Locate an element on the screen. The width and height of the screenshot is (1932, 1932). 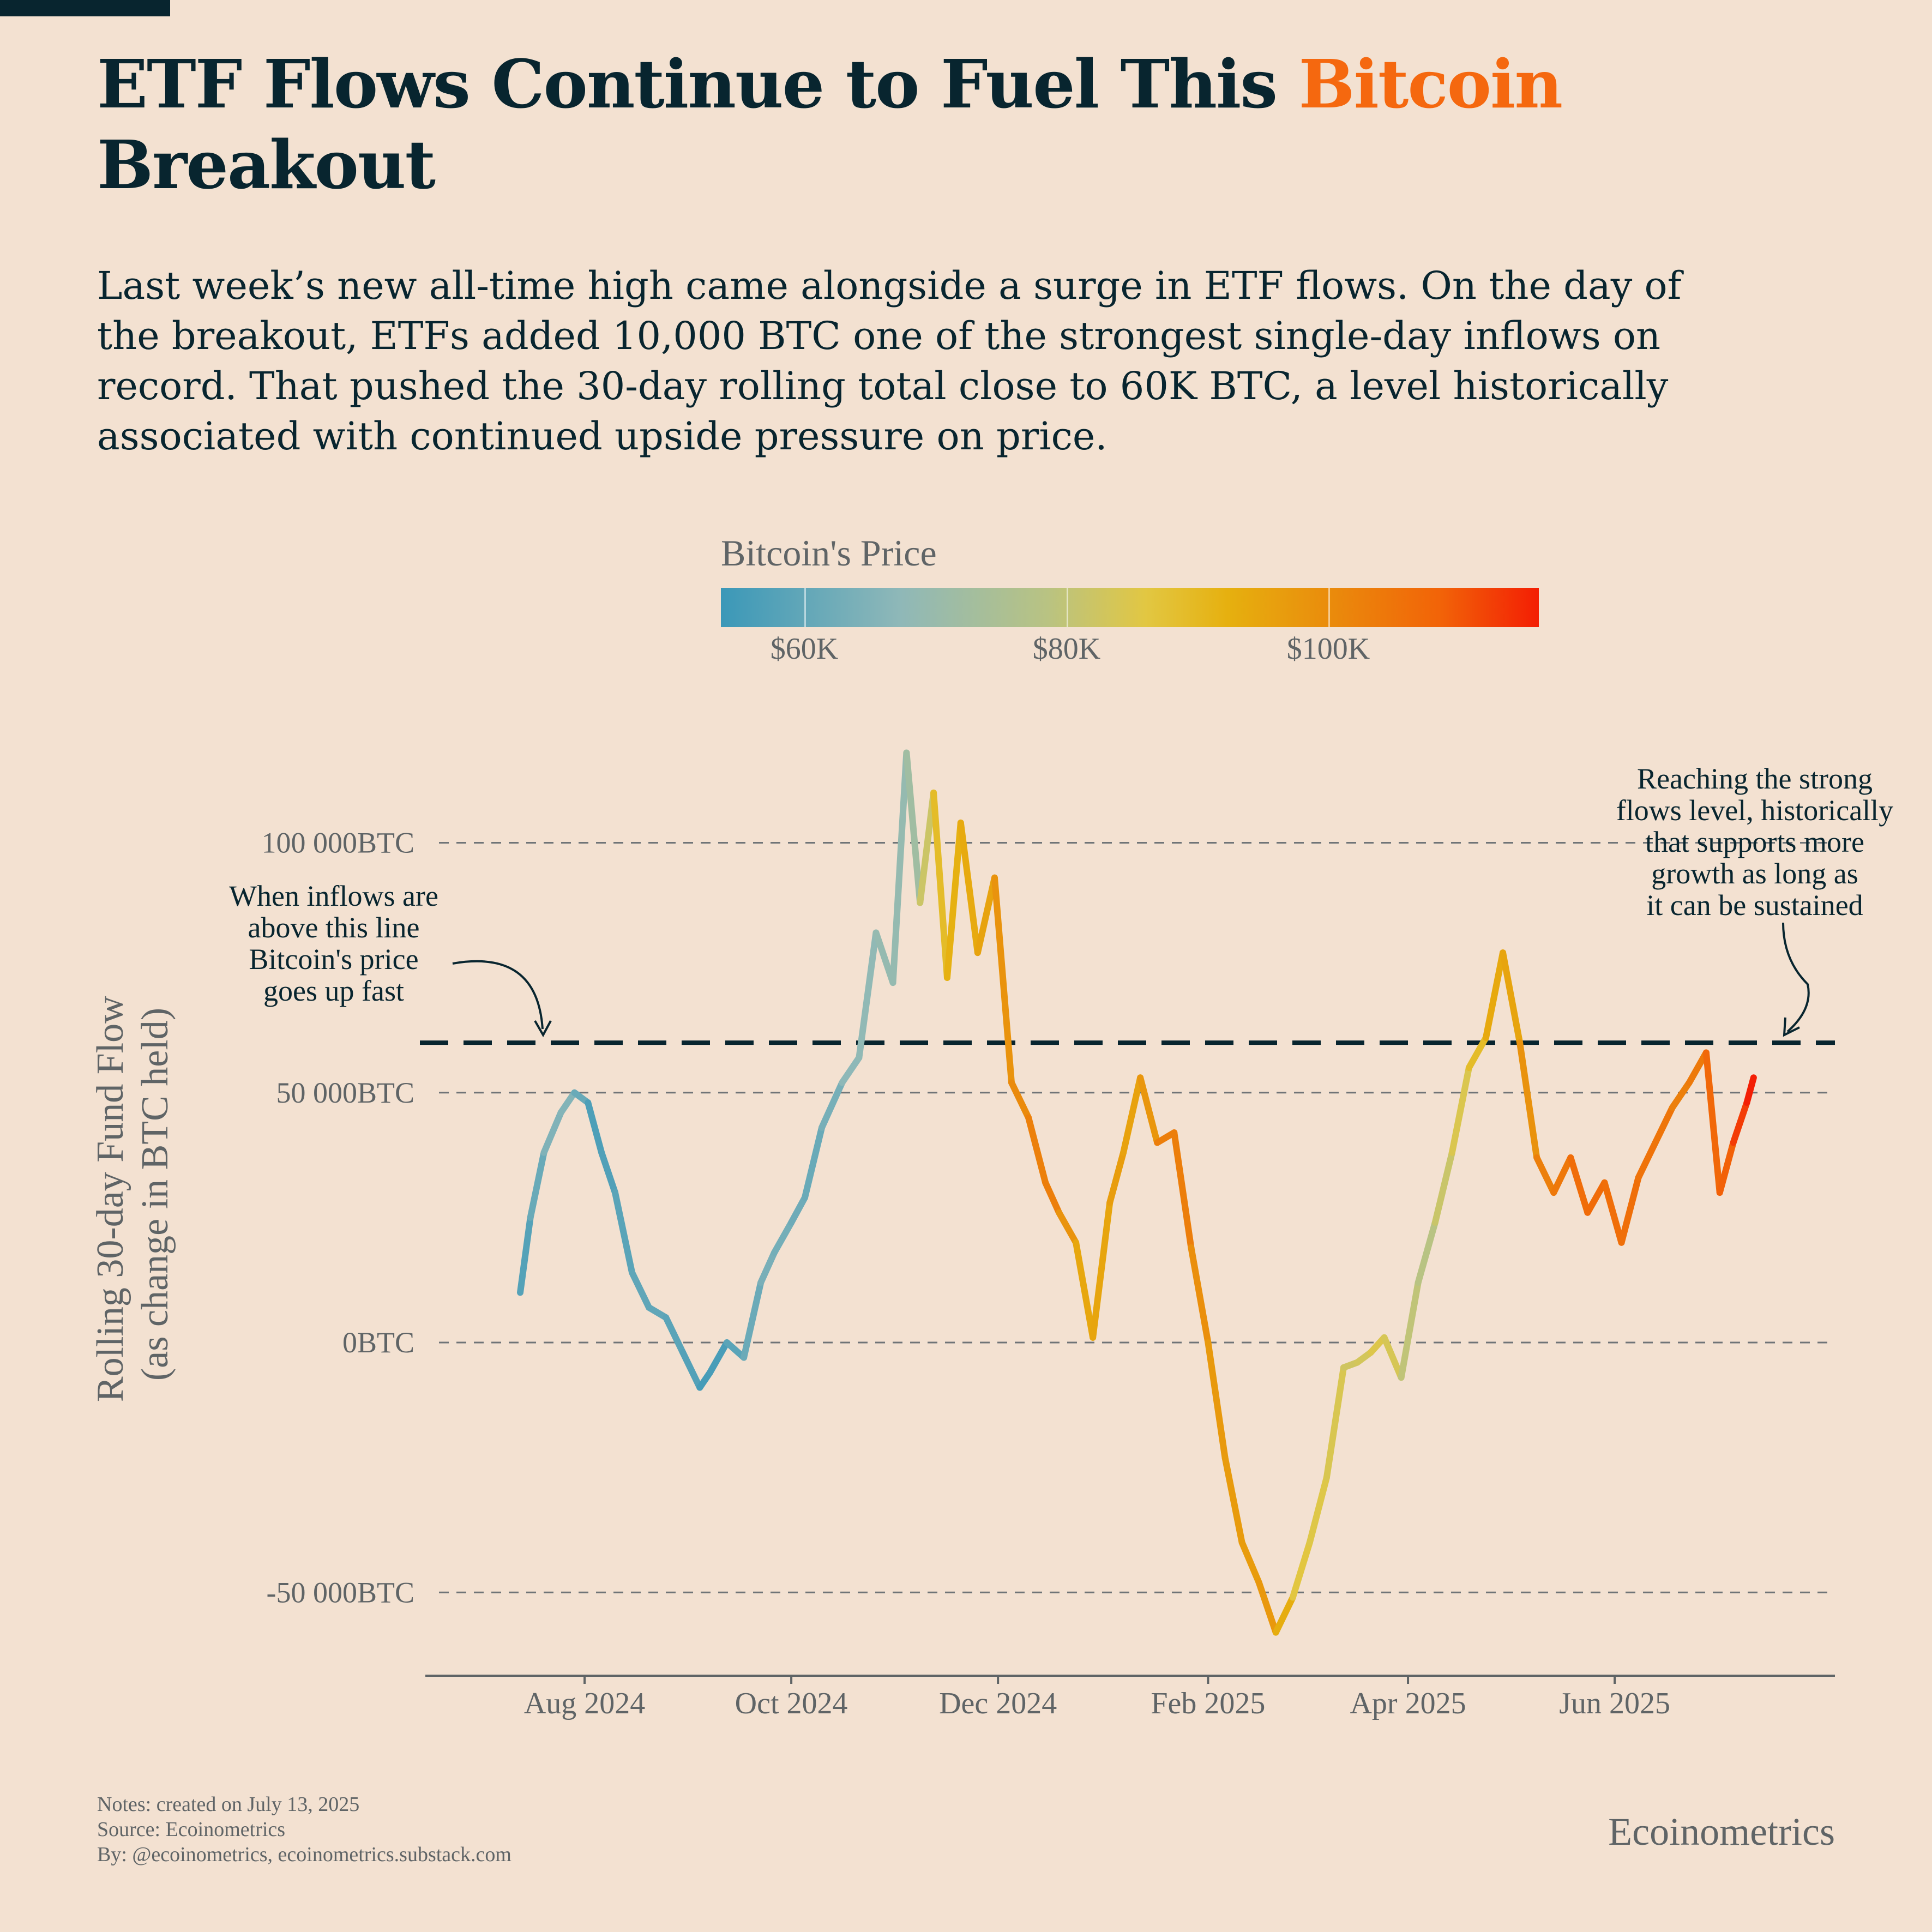
y-tick-label: 50 000BTC is located at coordinates (345, 1092).